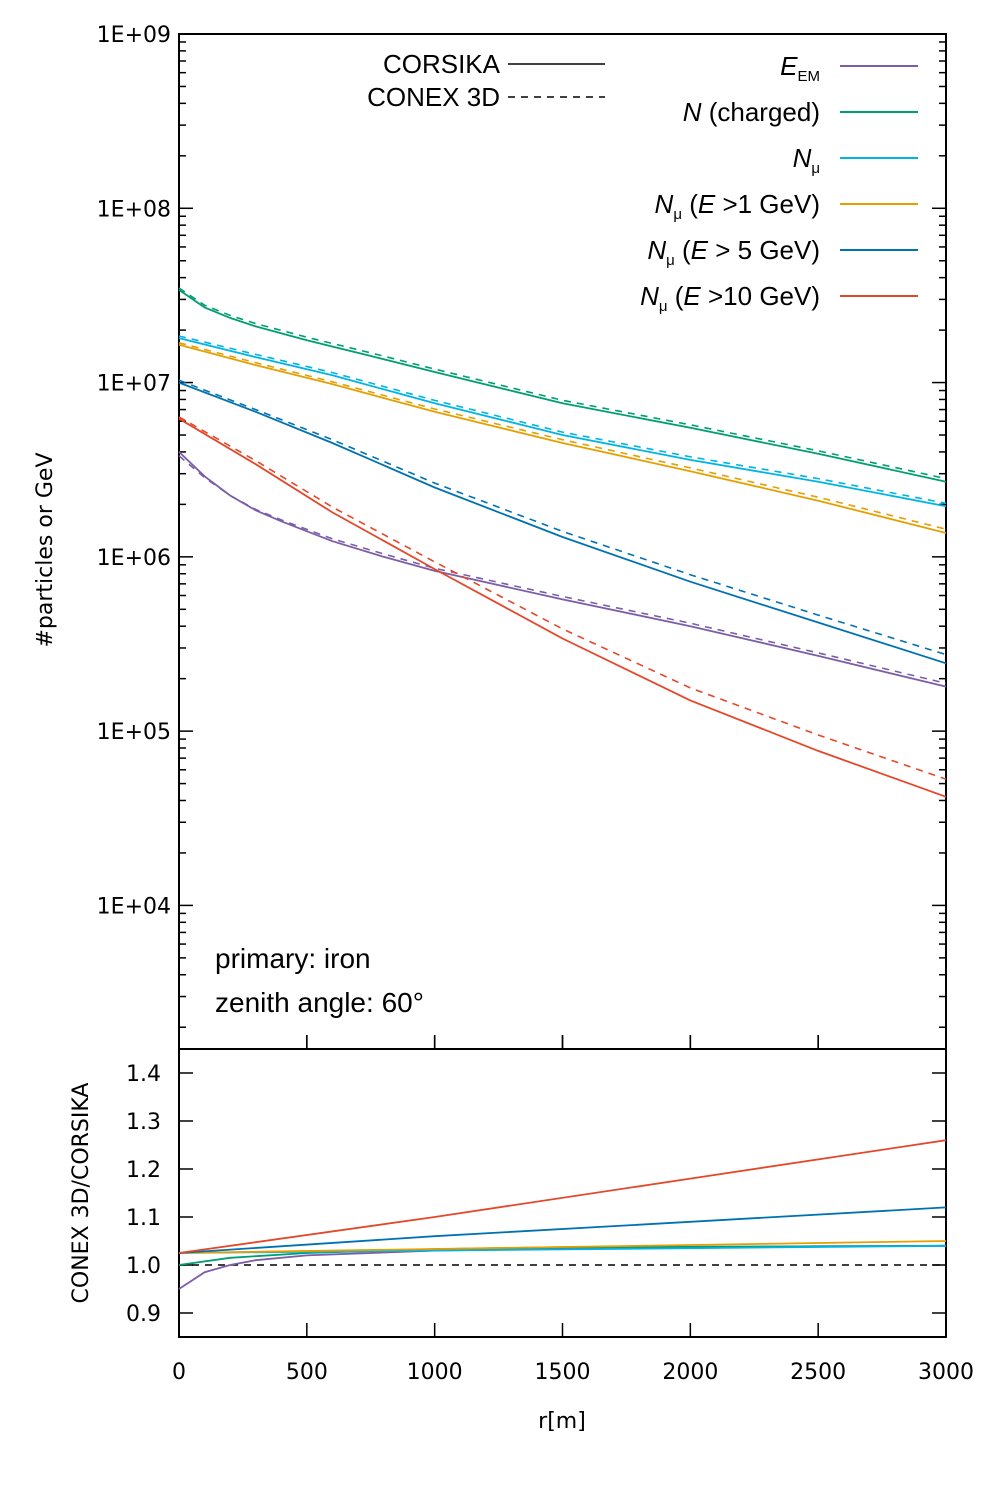  I want to click on legend-style-label: CONEX 3D, so click(433, 97).